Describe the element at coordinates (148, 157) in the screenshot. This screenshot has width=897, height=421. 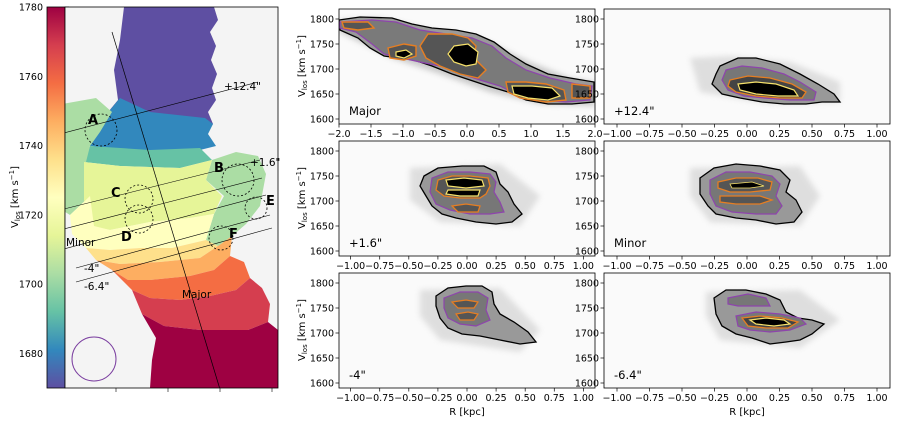
I see `map-band-teal` at that location.